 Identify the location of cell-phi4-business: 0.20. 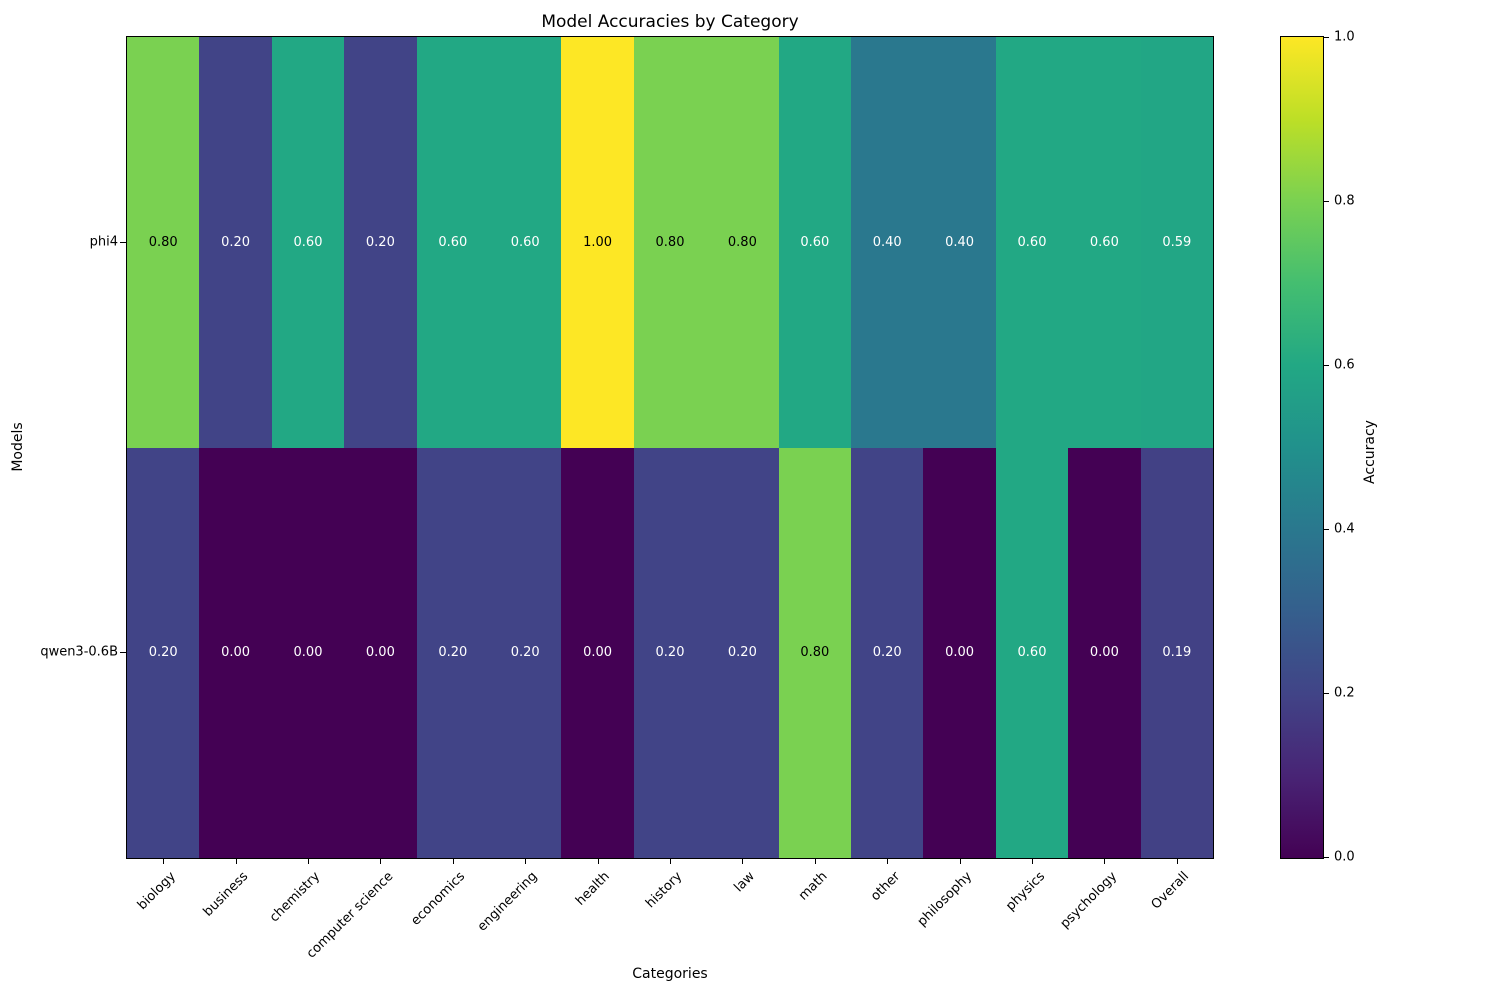
(235, 242).